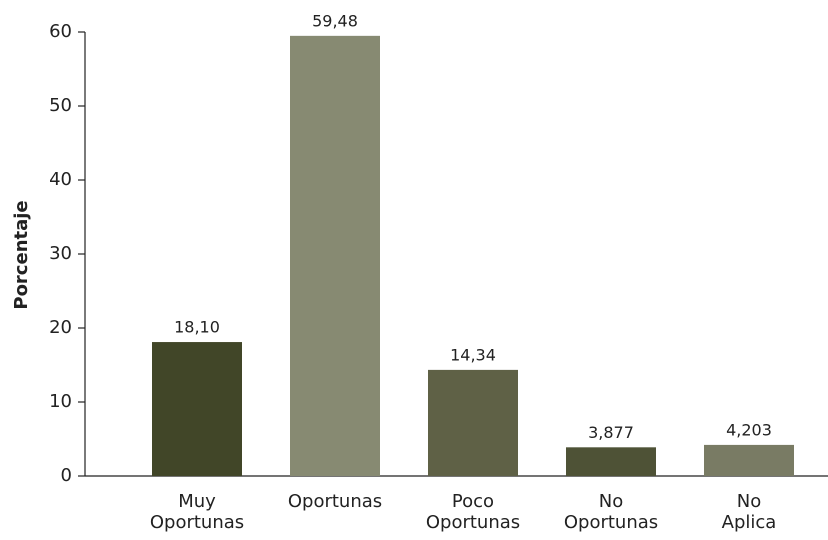 This screenshot has width=828, height=540. I want to click on x-tick-label: Poco Oportunas, so click(473, 512).